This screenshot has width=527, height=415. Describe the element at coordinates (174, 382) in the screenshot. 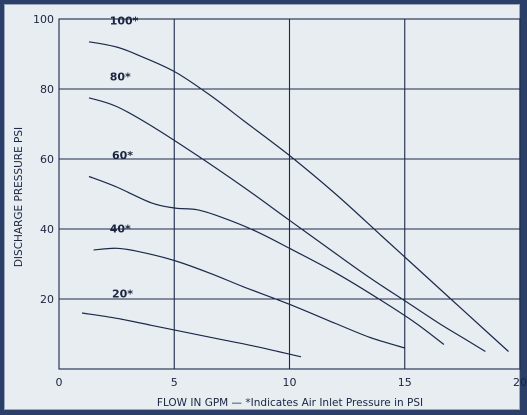

I see `x-tick-label: 5` at that location.